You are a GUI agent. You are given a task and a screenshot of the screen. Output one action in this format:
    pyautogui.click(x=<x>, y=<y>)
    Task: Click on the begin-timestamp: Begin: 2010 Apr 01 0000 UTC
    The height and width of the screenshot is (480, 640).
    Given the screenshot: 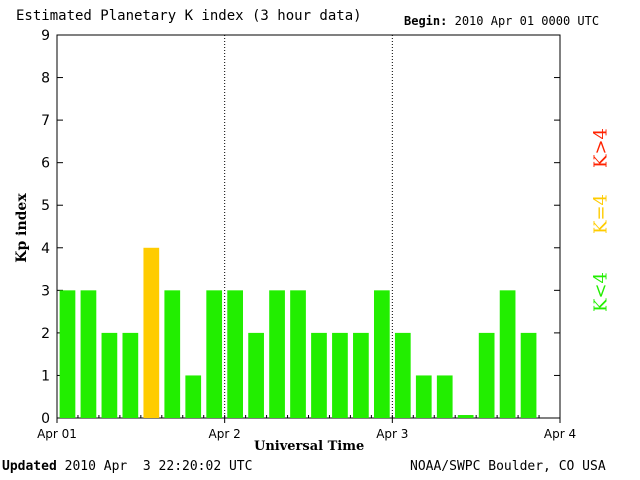 What is the action you would take?
    pyautogui.click(x=501, y=21)
    